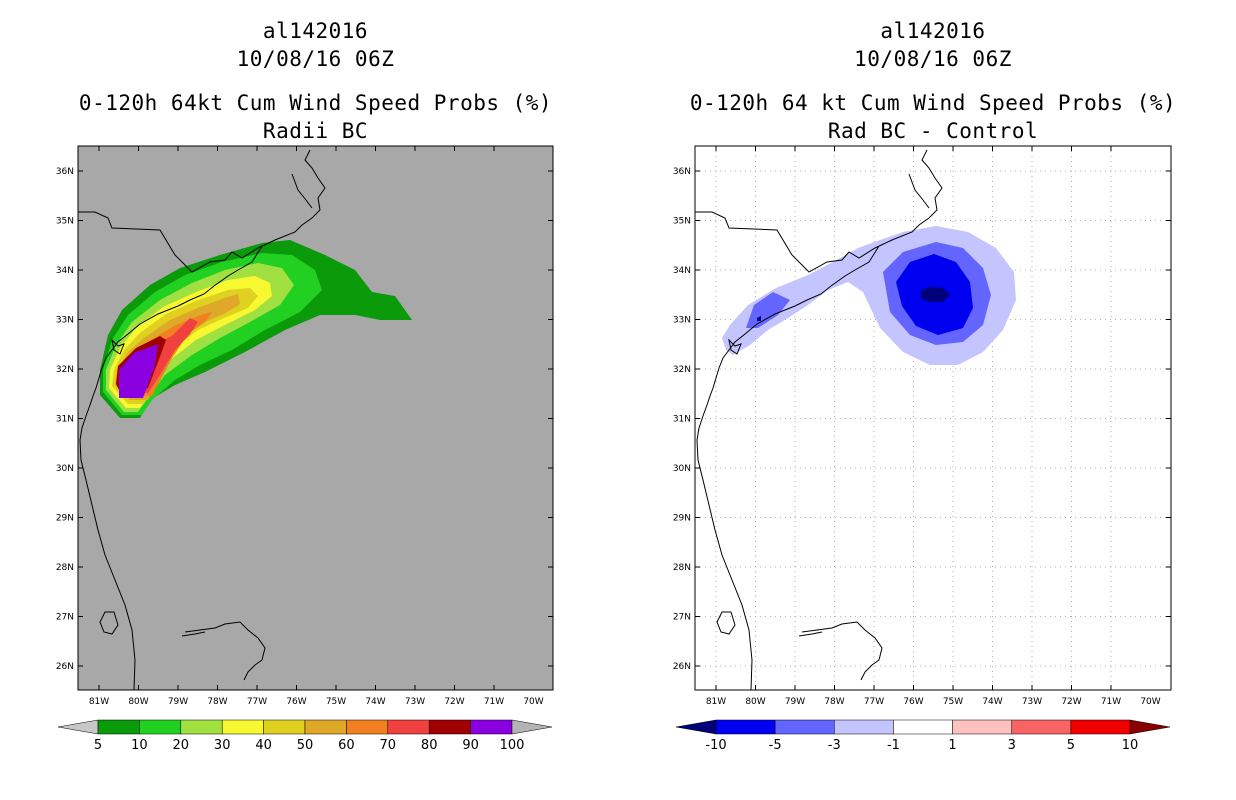  Describe the element at coordinates (315, 59) in the screenshot. I see `left-datetime: 10/08/16 06Z` at that location.